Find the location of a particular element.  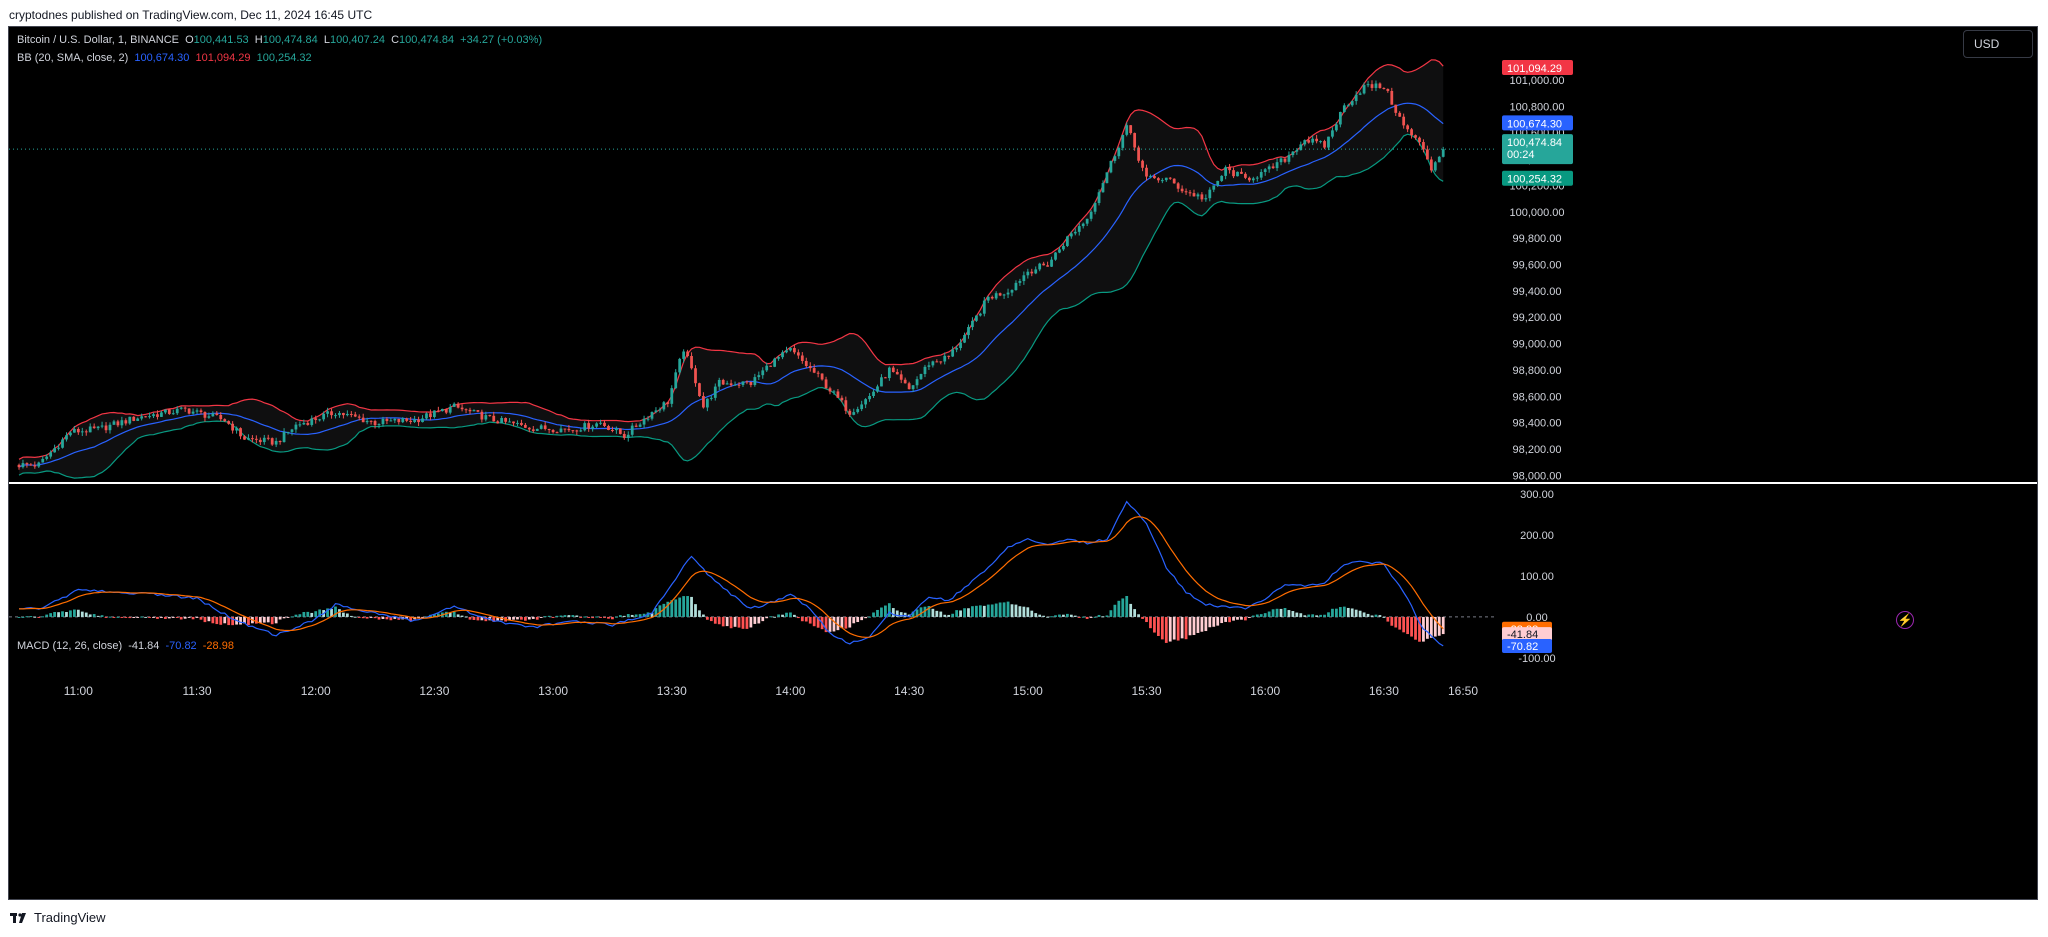

bb-lower-price-tag-text: 100,254.32 is located at coordinates (1534, 180).